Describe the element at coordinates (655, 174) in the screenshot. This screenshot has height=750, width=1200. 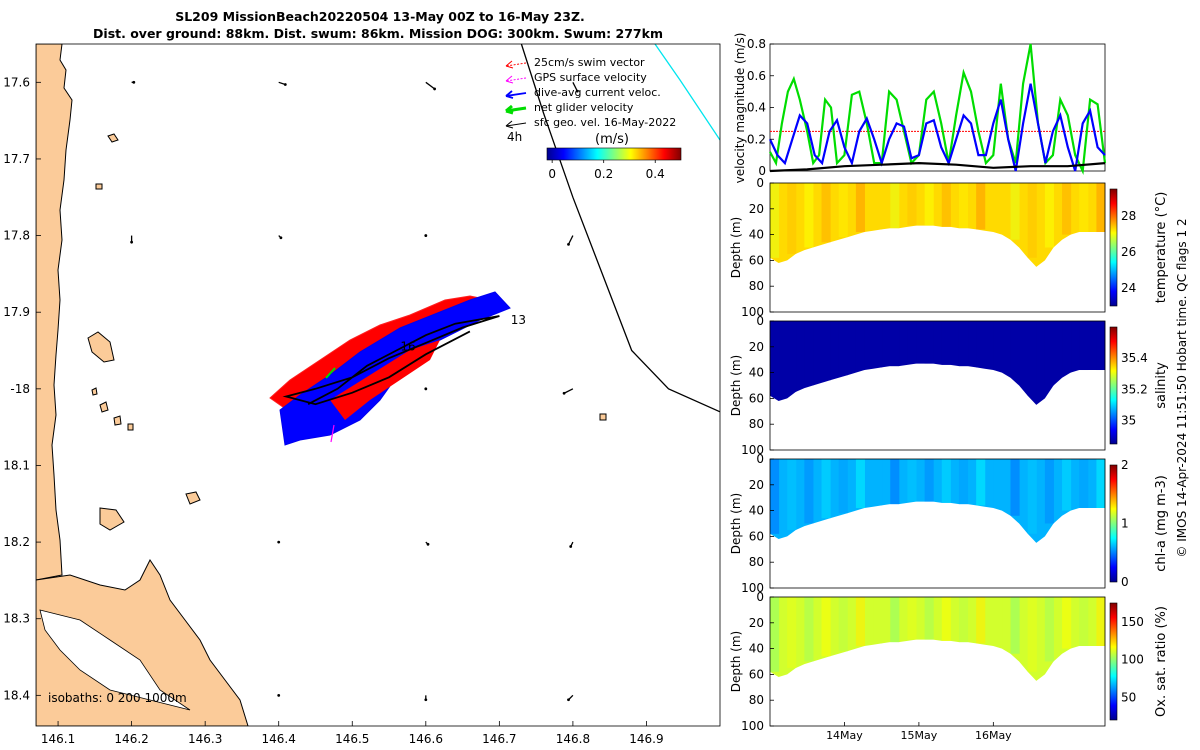
I see `map-colorbar-tick-label: 0.4` at that location.